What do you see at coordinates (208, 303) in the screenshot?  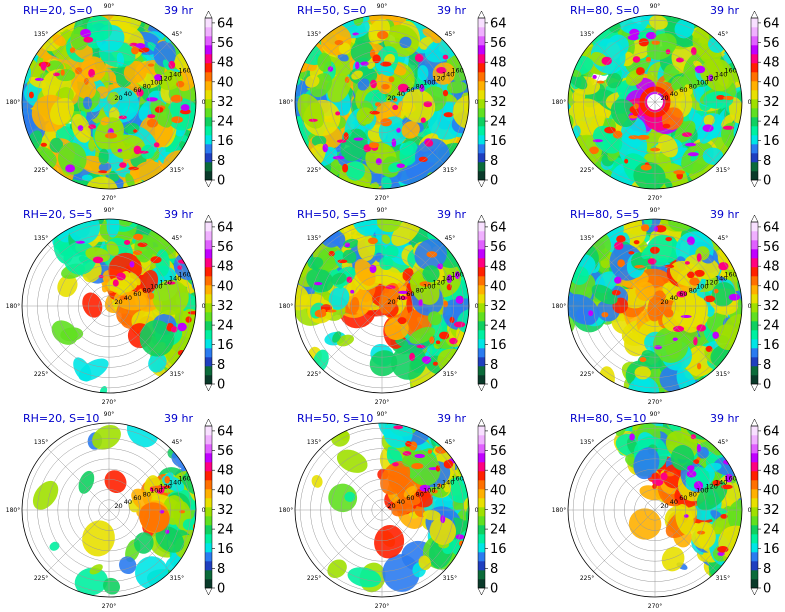 I see `colorbar-frame` at bounding box center [208, 303].